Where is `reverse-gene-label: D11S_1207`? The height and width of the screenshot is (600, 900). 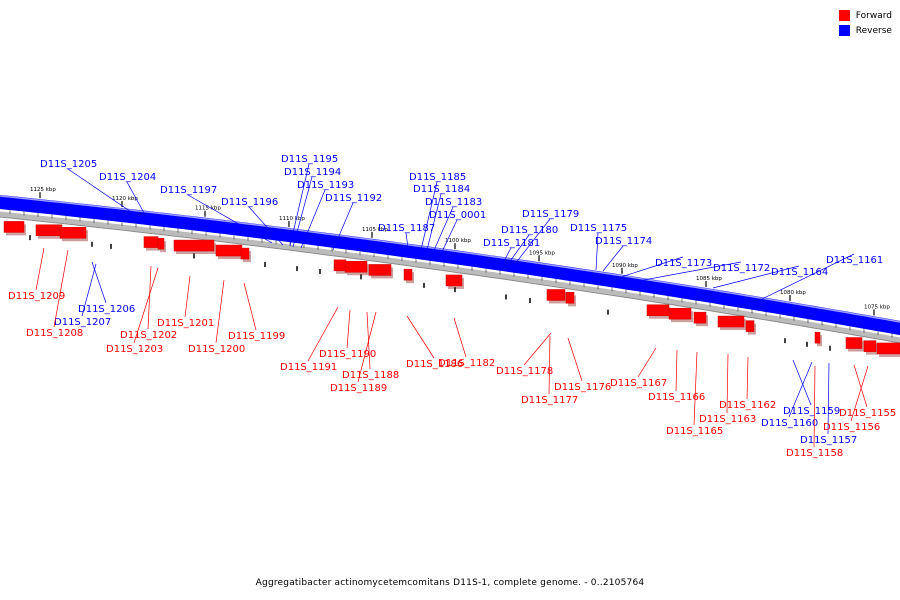 reverse-gene-label: D11S_1207 is located at coordinates (82, 322).